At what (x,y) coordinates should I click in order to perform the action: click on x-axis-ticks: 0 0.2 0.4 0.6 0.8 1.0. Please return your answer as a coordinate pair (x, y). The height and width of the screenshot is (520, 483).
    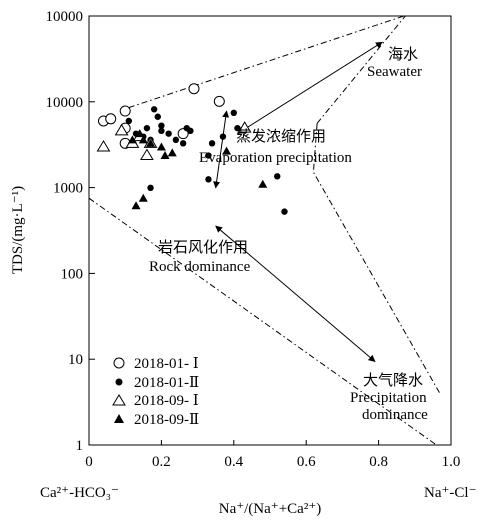
    Looking at the image, I should click on (272, 455).